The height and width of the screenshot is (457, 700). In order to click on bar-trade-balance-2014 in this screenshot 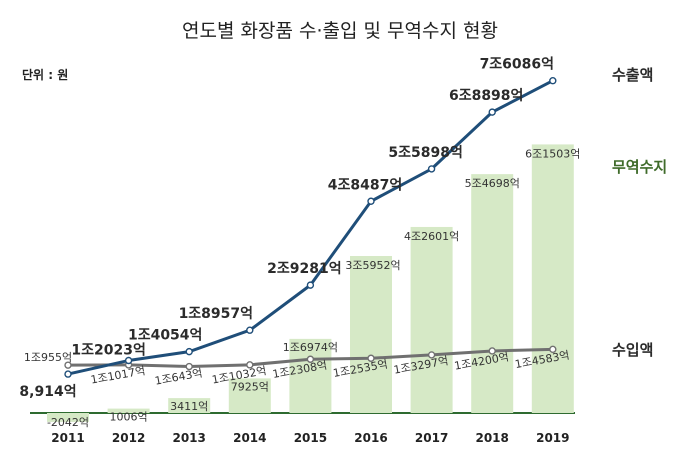, I will do `click(249, 395)`.